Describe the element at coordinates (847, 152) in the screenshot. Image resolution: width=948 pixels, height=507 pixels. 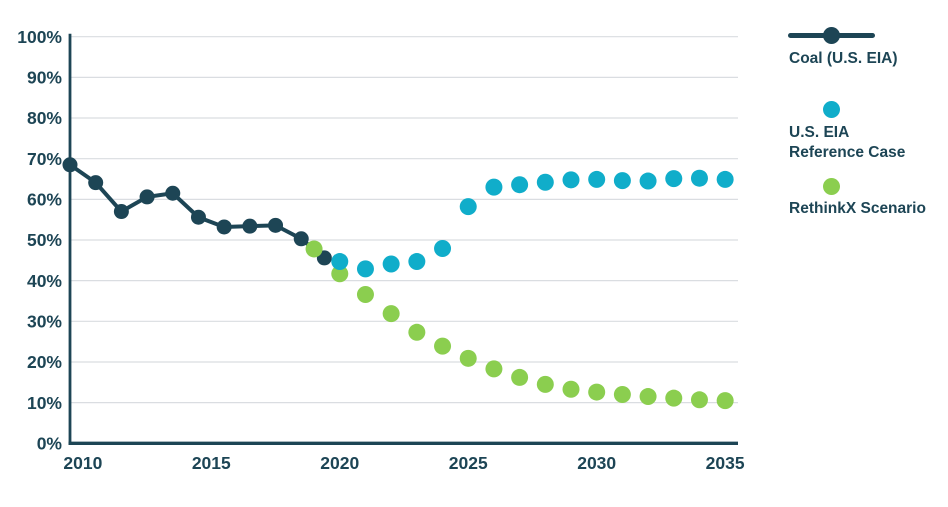
I see `legend-label-eia-line2: Reference Case` at that location.